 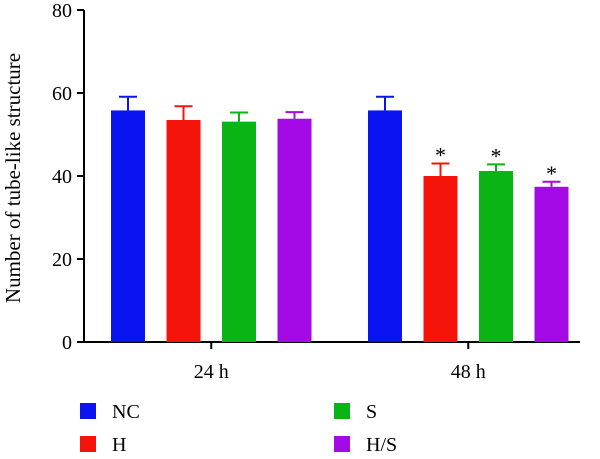 I want to click on y-axis: 0 20 40 60 80, so click(x=68, y=177).